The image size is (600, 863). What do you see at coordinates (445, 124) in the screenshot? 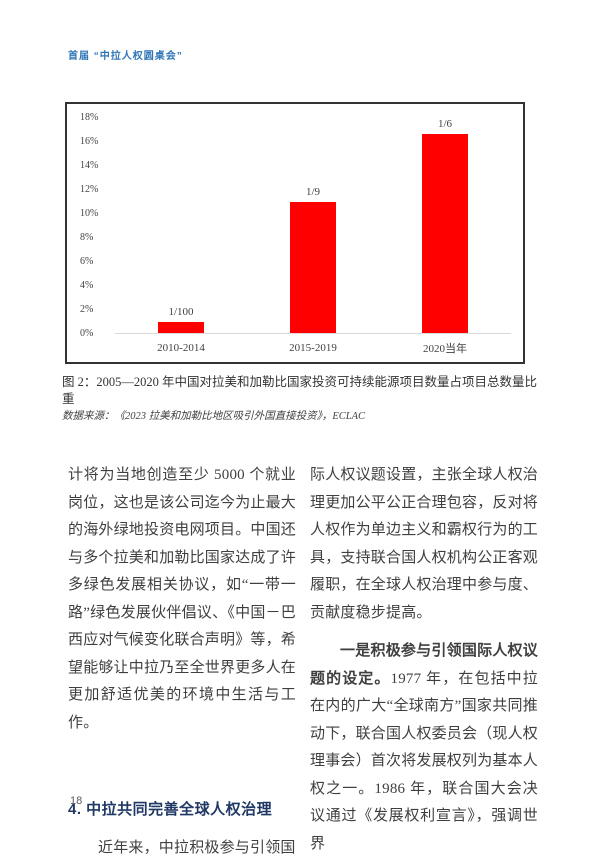
I see `bar-value-label: 1/6` at bounding box center [445, 124].